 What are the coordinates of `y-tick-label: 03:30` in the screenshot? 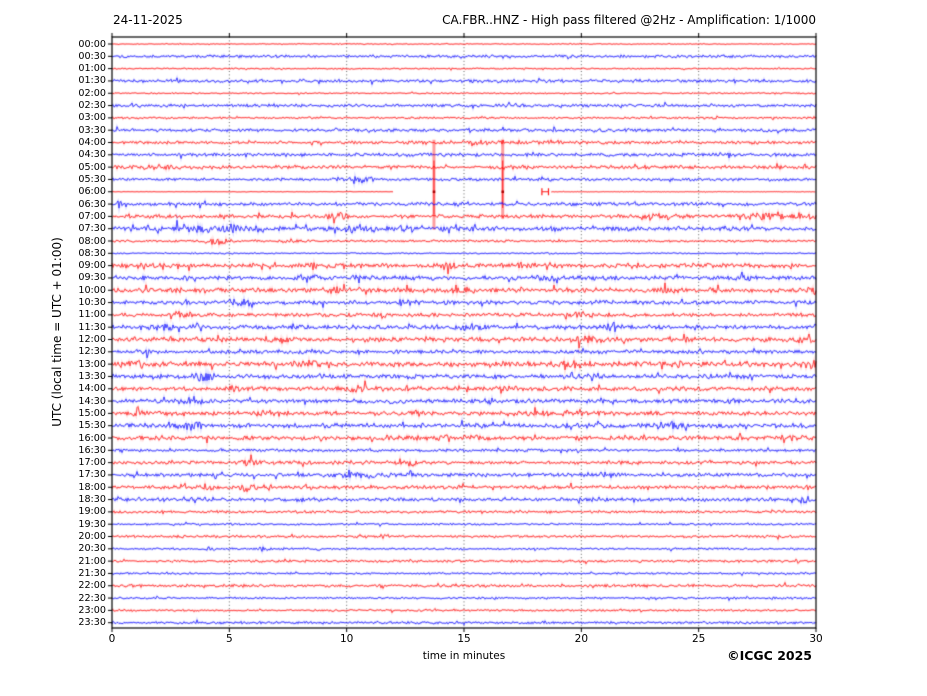 It's located at (92, 130).